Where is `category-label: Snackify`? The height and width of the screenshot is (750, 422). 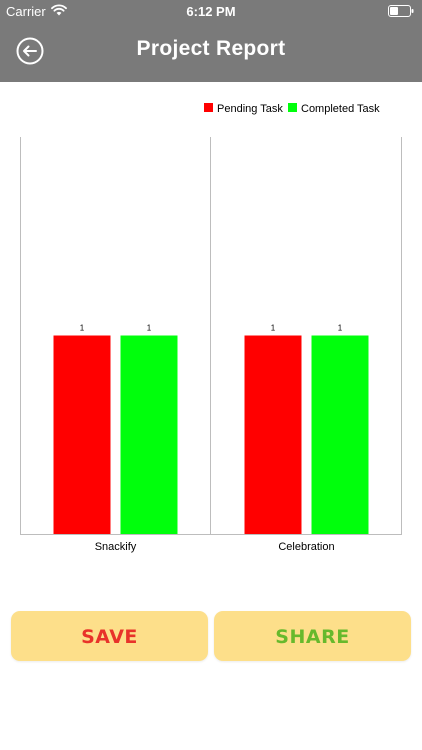
category-label: Snackify is located at coordinates (116, 547).